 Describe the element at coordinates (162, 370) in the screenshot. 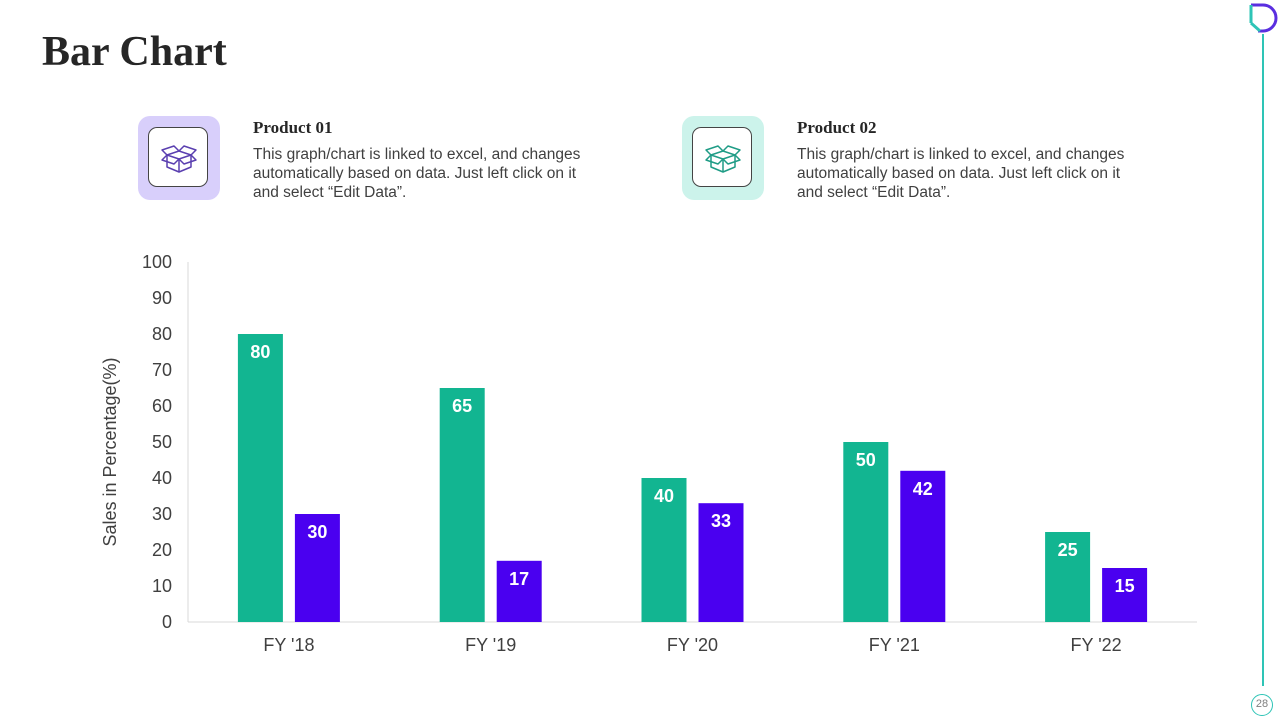

I see `y-tick-label: 70` at that location.